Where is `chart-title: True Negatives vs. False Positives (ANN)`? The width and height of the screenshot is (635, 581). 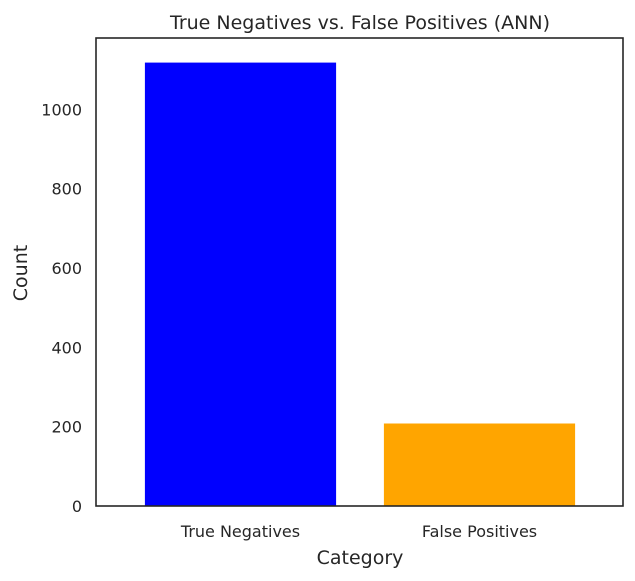 chart-title: True Negatives vs. False Positives (ANN) is located at coordinates (359, 23).